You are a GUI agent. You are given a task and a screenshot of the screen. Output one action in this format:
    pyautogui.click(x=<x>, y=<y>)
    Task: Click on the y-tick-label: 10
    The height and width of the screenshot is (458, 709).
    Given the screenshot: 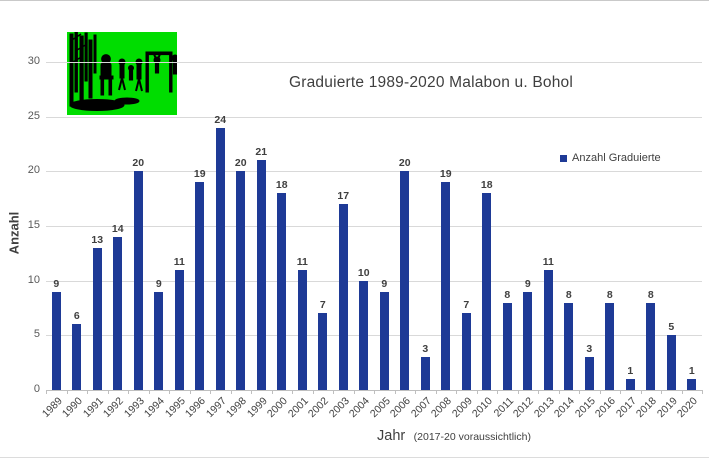 What is the action you would take?
    pyautogui.click(x=33, y=279)
    